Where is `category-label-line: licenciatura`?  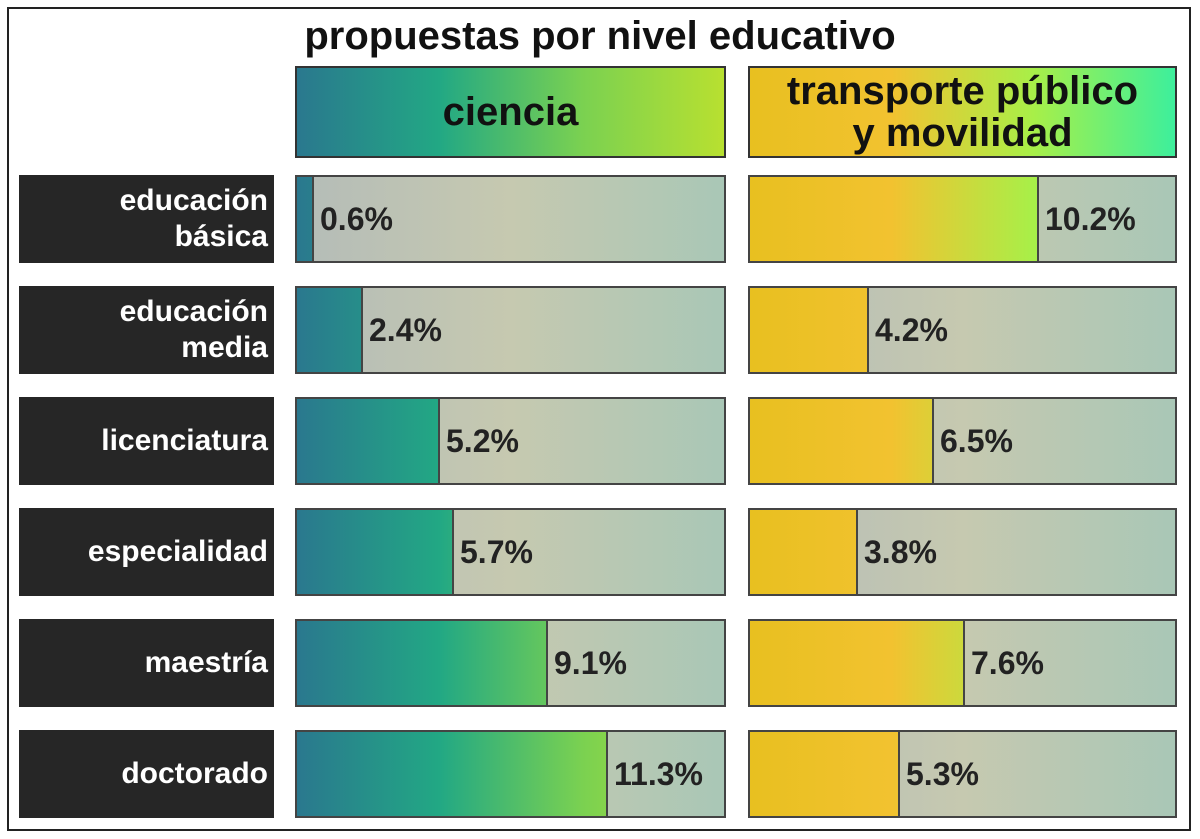 category-label-line: licenciatura is located at coordinates (184, 440).